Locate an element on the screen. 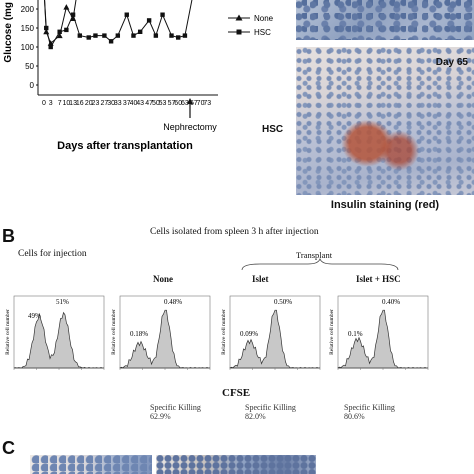  y-tick-label: 50 is located at coordinates (29, 66).